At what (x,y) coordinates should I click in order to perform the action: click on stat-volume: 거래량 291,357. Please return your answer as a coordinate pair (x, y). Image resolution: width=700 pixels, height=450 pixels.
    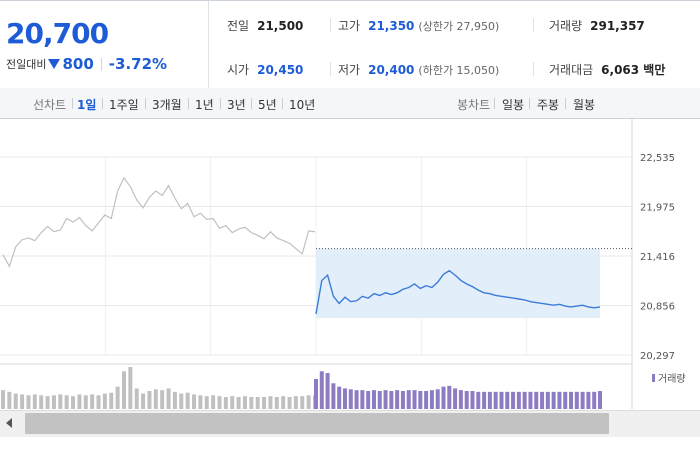
    Looking at the image, I should click on (597, 25).